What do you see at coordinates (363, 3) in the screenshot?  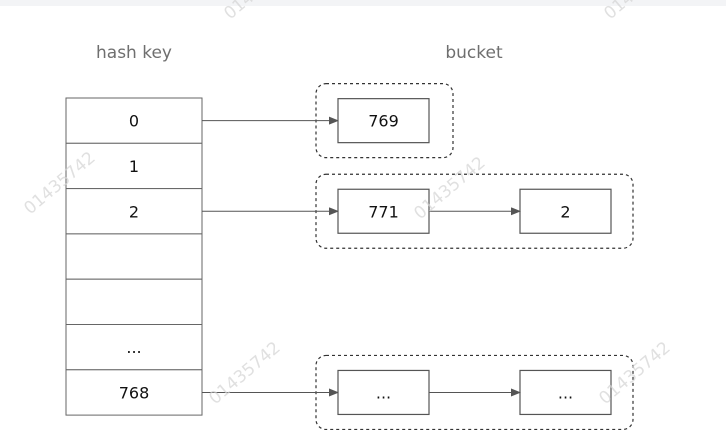 I see `top-bar` at bounding box center [363, 3].